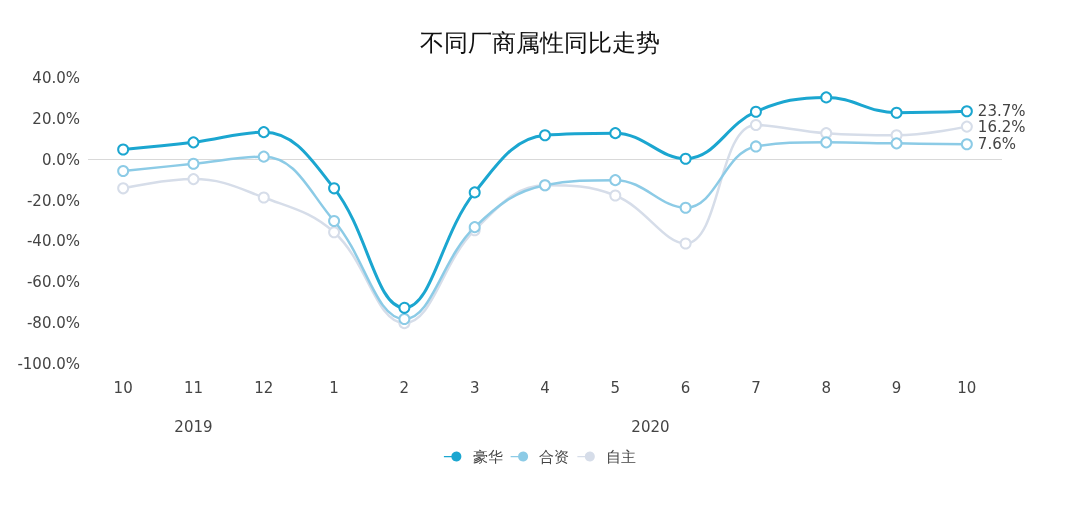 The image size is (1080, 522). I want to click on x-tick-label: 7, so click(756, 387).